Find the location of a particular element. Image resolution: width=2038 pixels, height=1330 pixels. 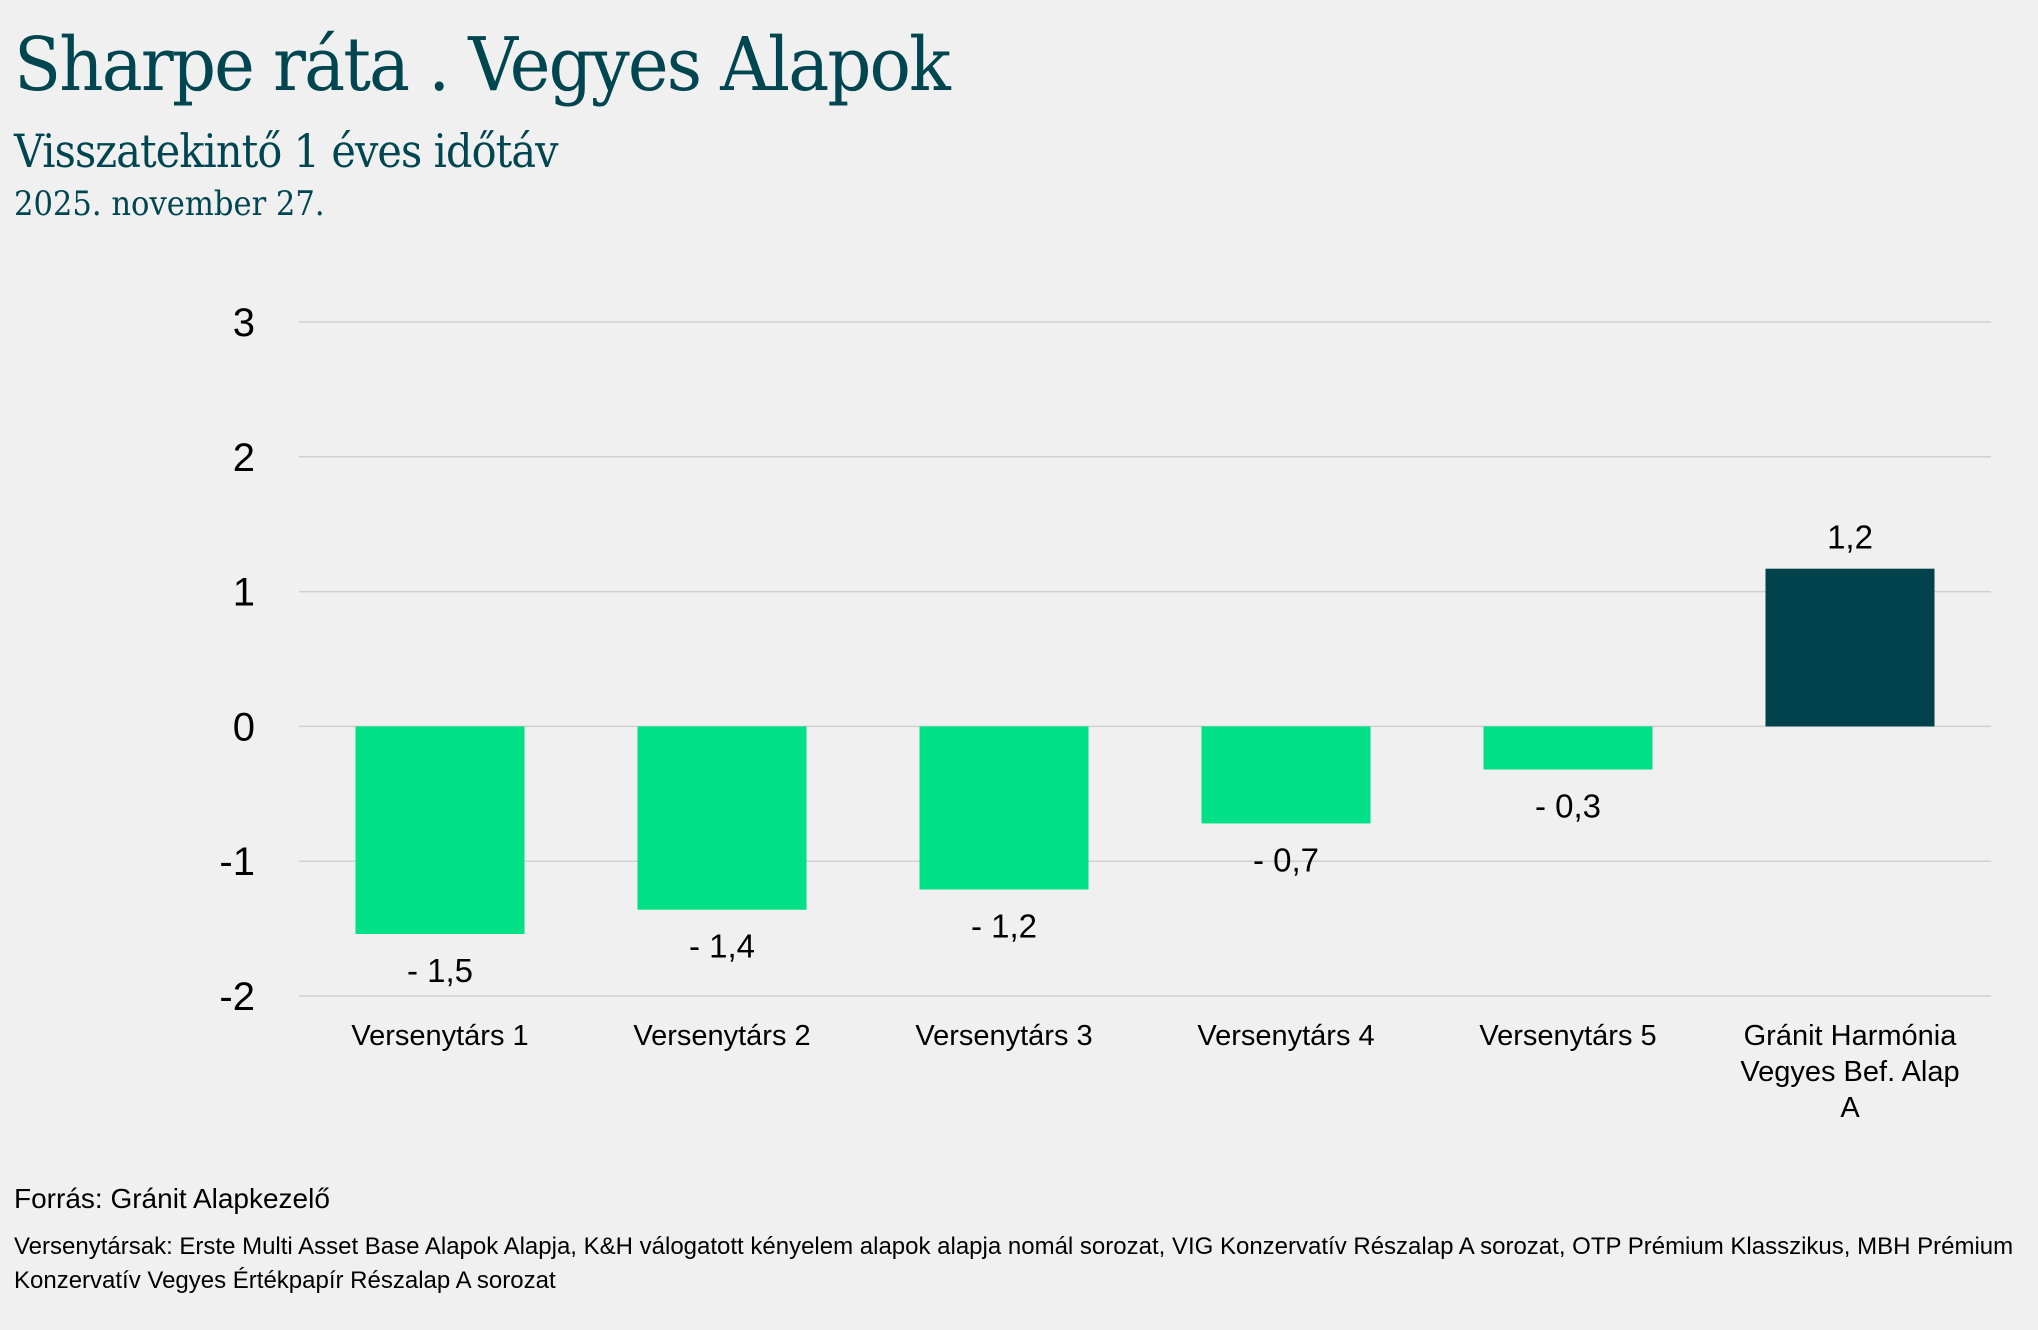

data-label: - 0,3 is located at coordinates (1568, 806).